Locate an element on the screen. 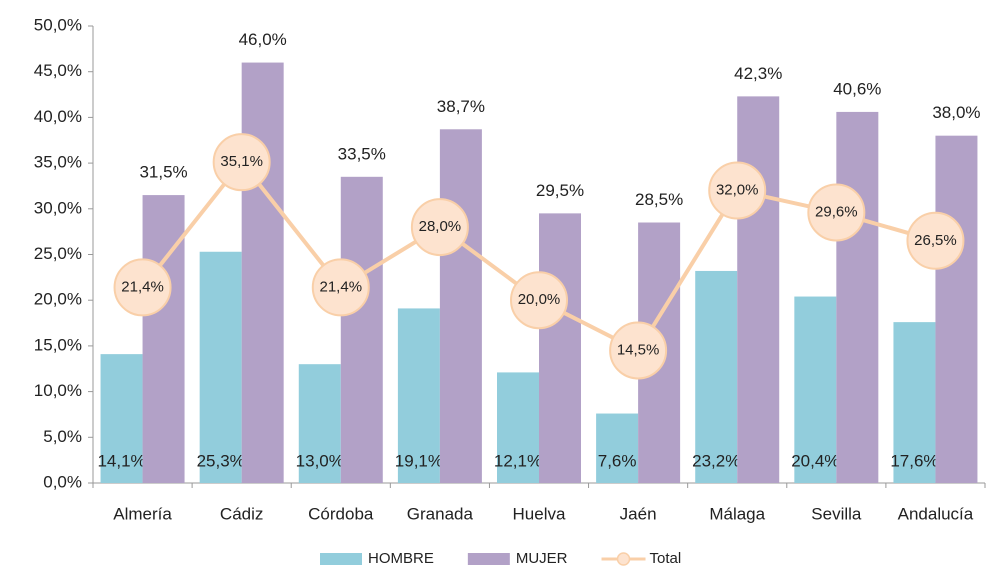 Image resolution: width=986 pixels, height=568 pixels. y-tick-label: 0,0% is located at coordinates (62, 481).